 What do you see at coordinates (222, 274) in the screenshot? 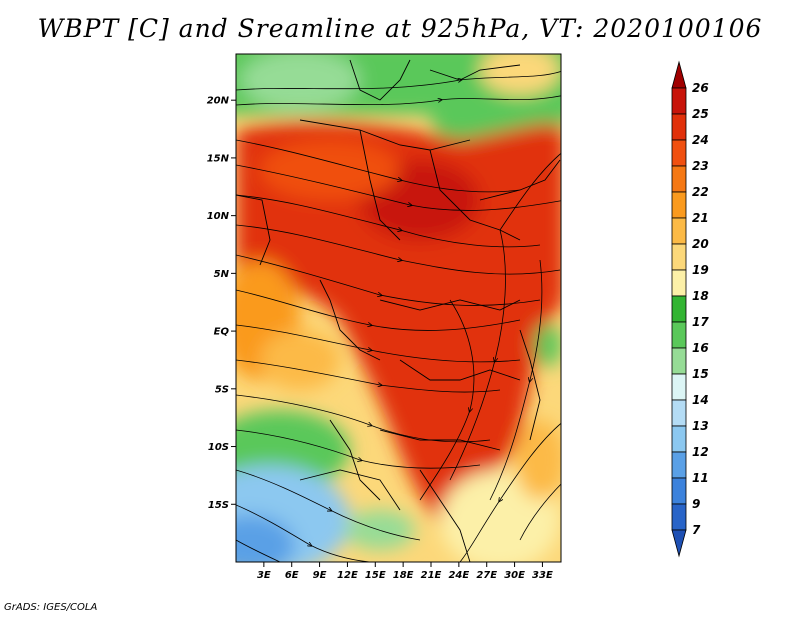
I see `lat-tick-label: 5N` at bounding box center [222, 274].